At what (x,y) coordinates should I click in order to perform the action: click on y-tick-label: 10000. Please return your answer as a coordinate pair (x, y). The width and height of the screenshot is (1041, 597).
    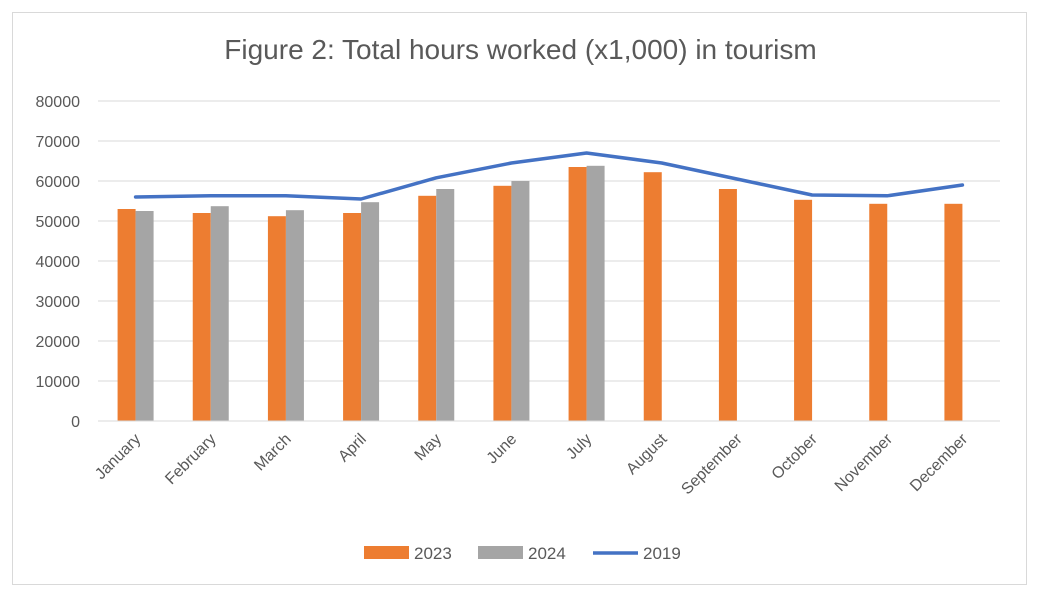
    Looking at the image, I should click on (58, 382).